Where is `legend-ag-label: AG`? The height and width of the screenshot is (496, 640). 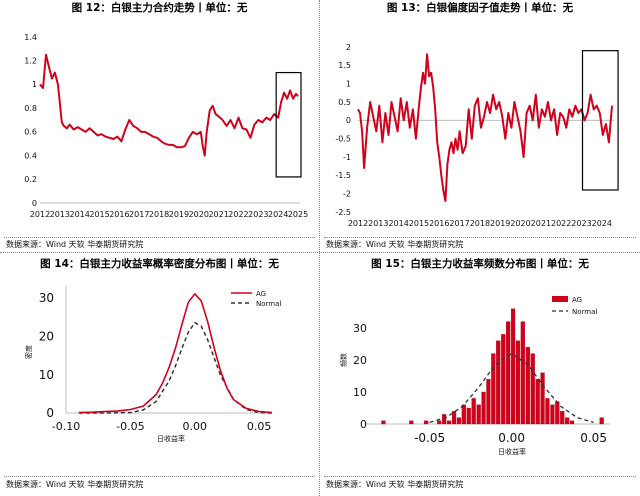
legend-ag-label: AG is located at coordinates (577, 300).